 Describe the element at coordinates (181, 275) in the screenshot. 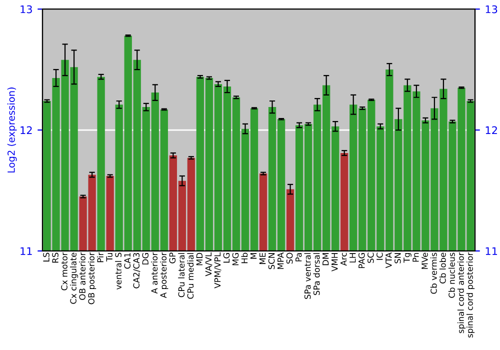

I see `x-tick-label: CPu lateral` at that location.